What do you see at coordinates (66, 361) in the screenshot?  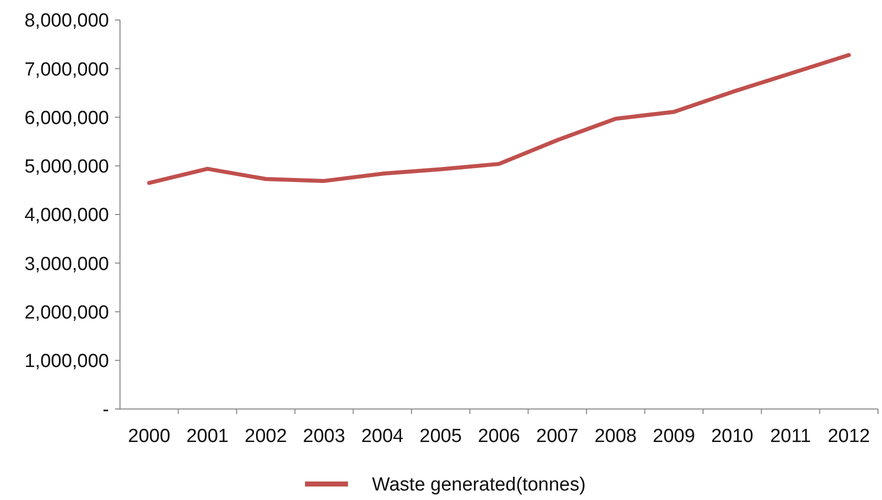 I see `y-tick-label: 1,000,000` at bounding box center [66, 361].